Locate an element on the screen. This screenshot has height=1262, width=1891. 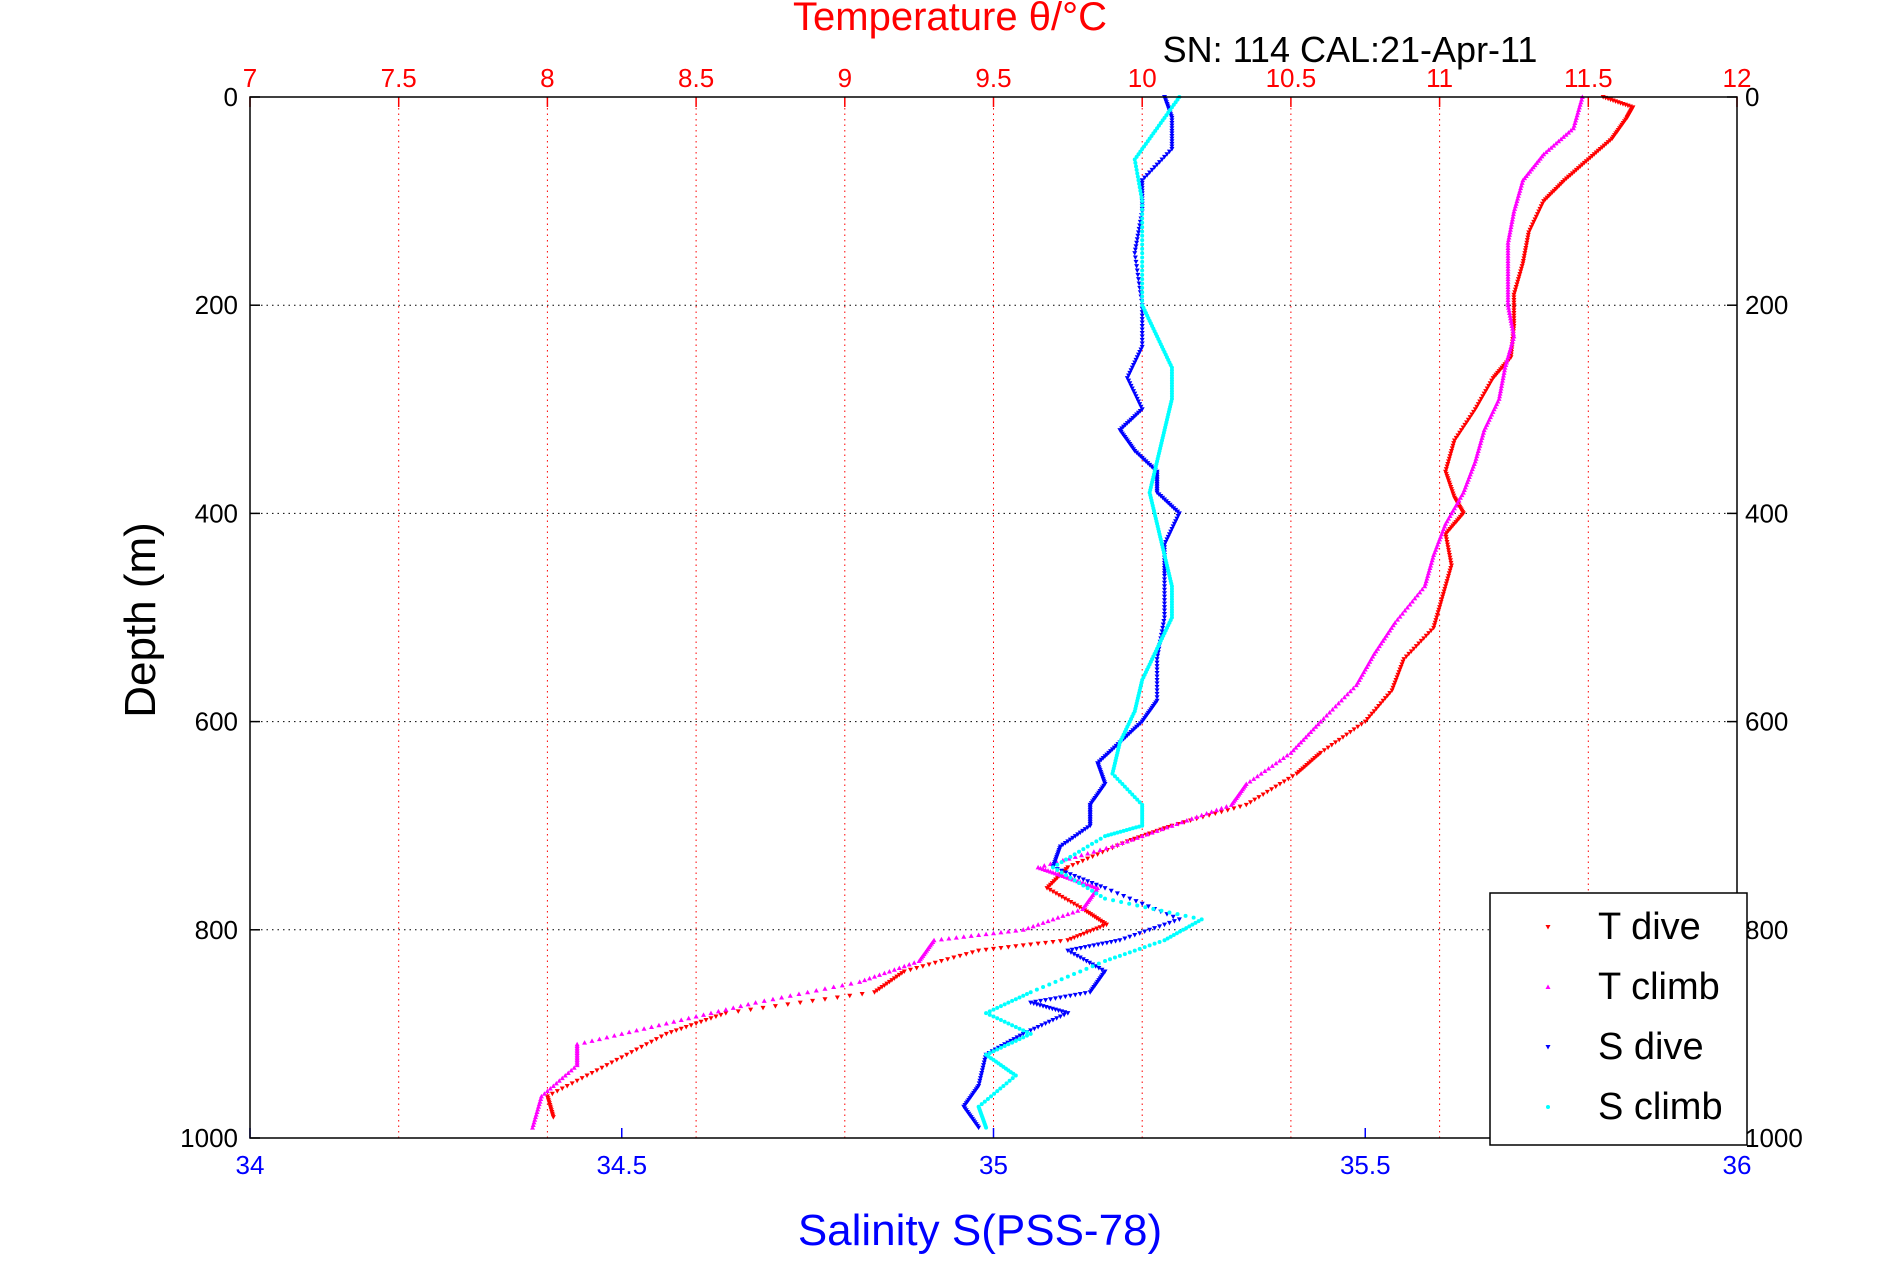
temperature-tick-label: 9 is located at coordinates (845, 78).